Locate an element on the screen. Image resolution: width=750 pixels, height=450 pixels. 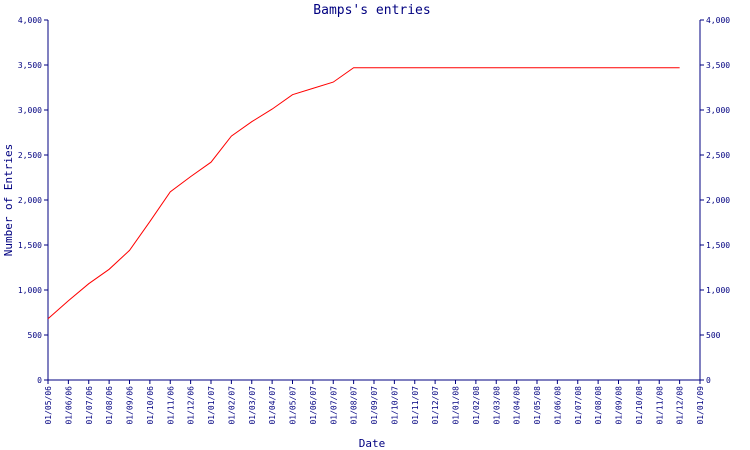
y-tick-label-right: 500 is located at coordinates (713, 335).